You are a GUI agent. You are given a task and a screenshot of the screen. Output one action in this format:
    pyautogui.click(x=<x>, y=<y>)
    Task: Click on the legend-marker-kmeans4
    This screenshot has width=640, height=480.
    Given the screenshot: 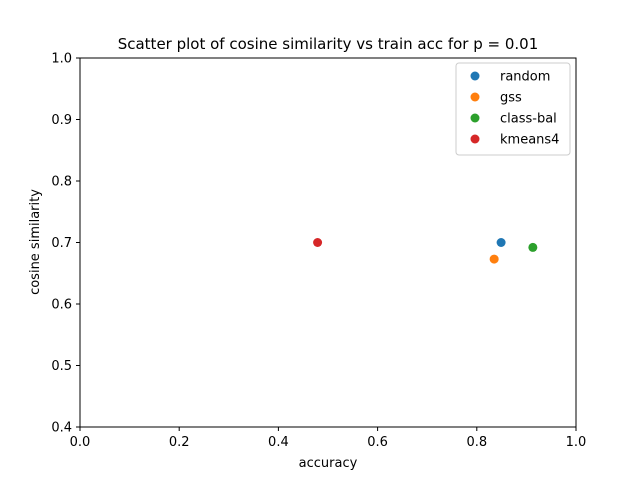 What is the action you would take?
    pyautogui.click(x=475, y=139)
    